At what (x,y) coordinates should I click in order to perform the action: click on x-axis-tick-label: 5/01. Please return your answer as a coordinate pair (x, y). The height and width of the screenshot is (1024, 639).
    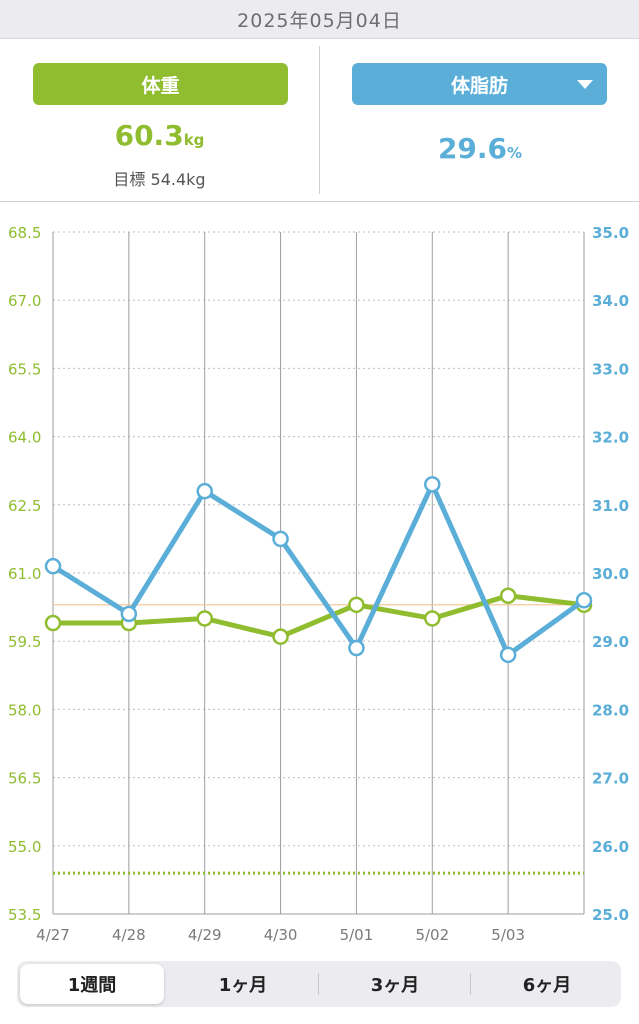
    Looking at the image, I should click on (357, 935).